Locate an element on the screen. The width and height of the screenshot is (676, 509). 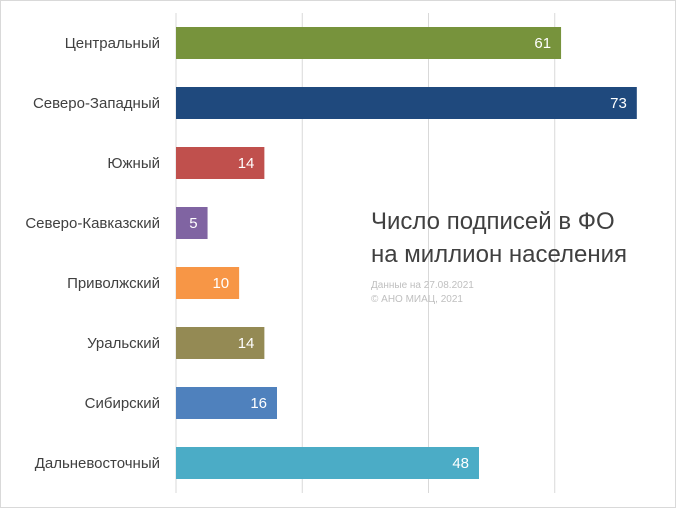
value-label-3: 5 is located at coordinates (193, 223).